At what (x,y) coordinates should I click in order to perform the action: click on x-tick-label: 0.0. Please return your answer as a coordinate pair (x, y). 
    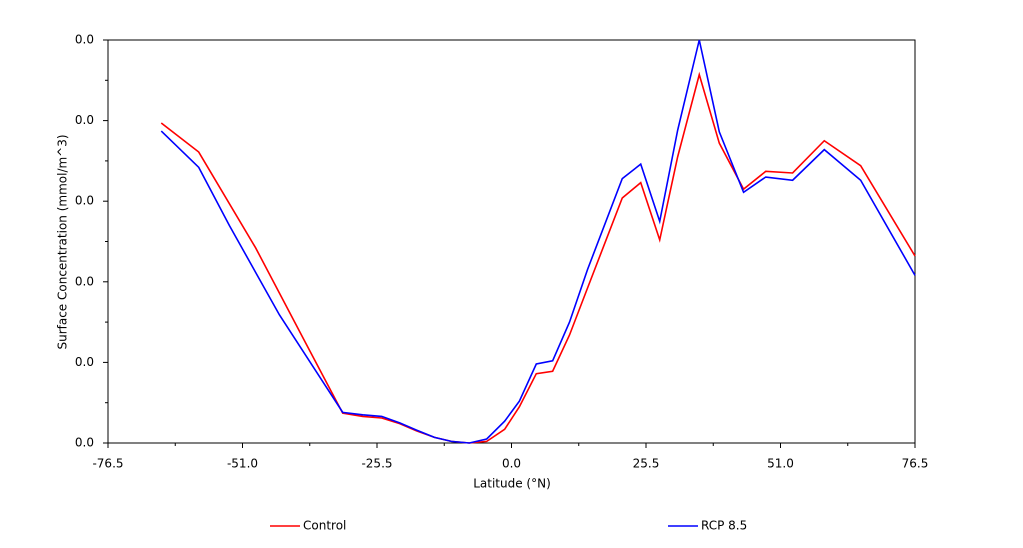
    Looking at the image, I should click on (511, 464).